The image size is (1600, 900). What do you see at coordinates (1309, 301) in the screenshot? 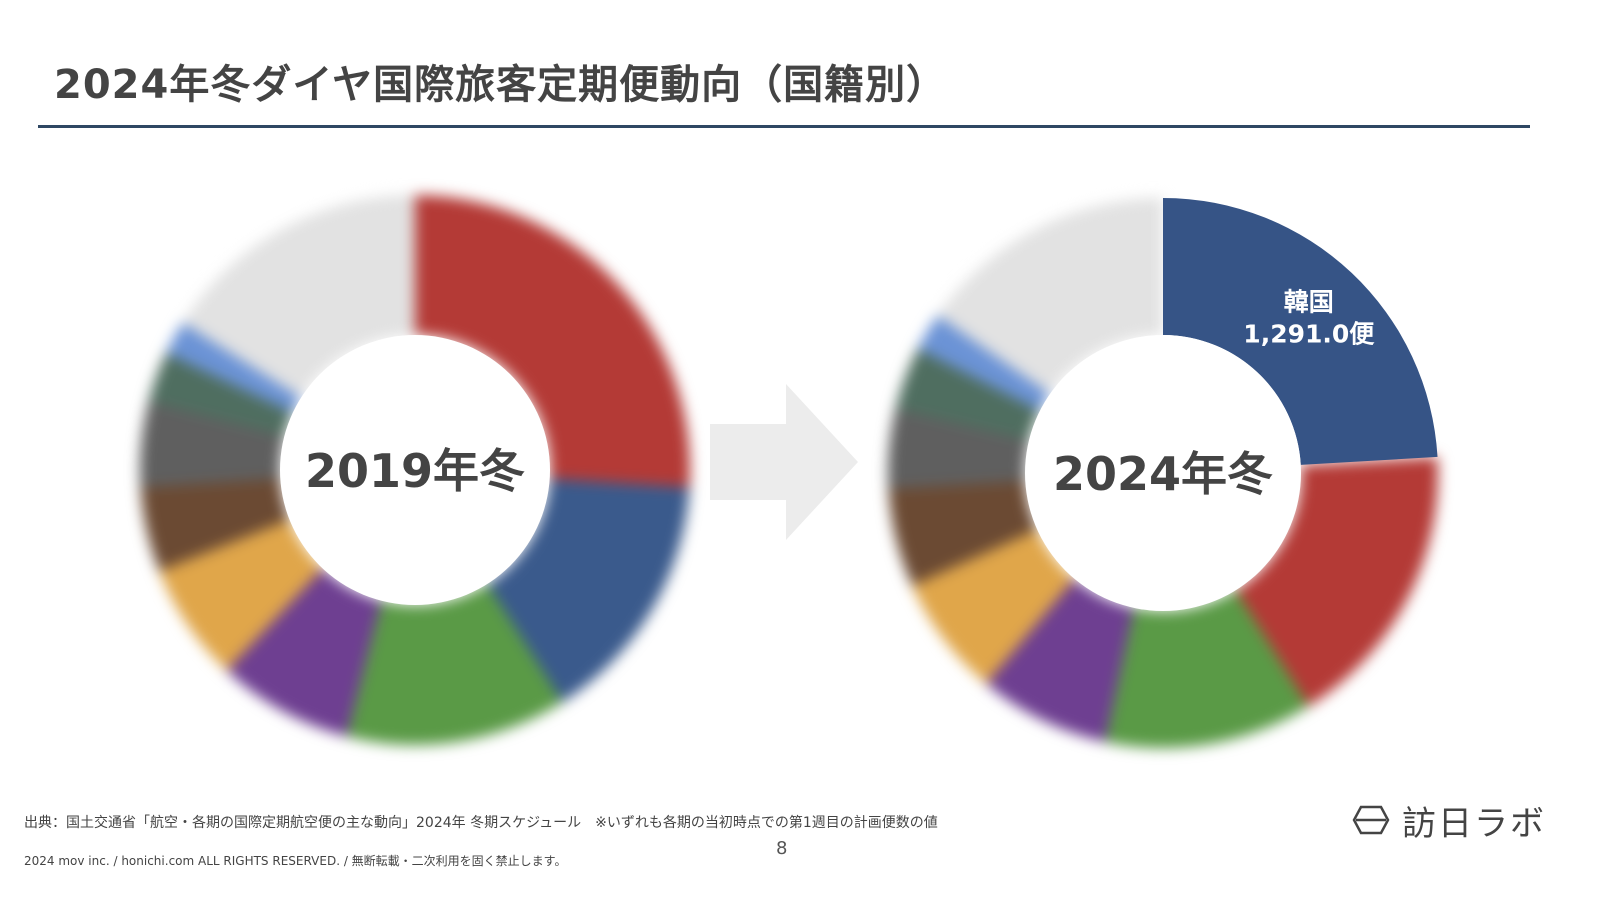
I see `slice-label: 韓国` at bounding box center [1309, 301].